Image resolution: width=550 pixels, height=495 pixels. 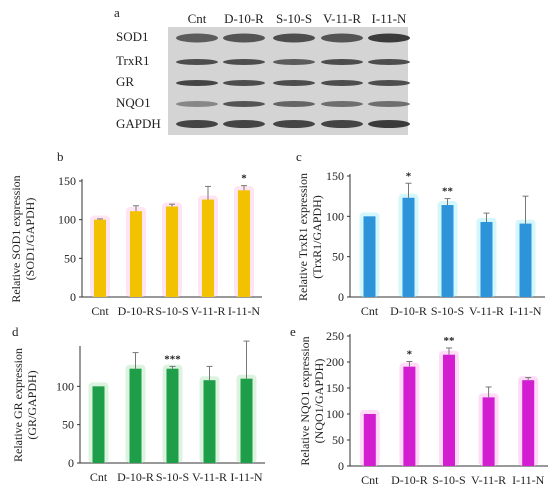 I want to click on panel-letter-a: a, so click(x=117, y=12).